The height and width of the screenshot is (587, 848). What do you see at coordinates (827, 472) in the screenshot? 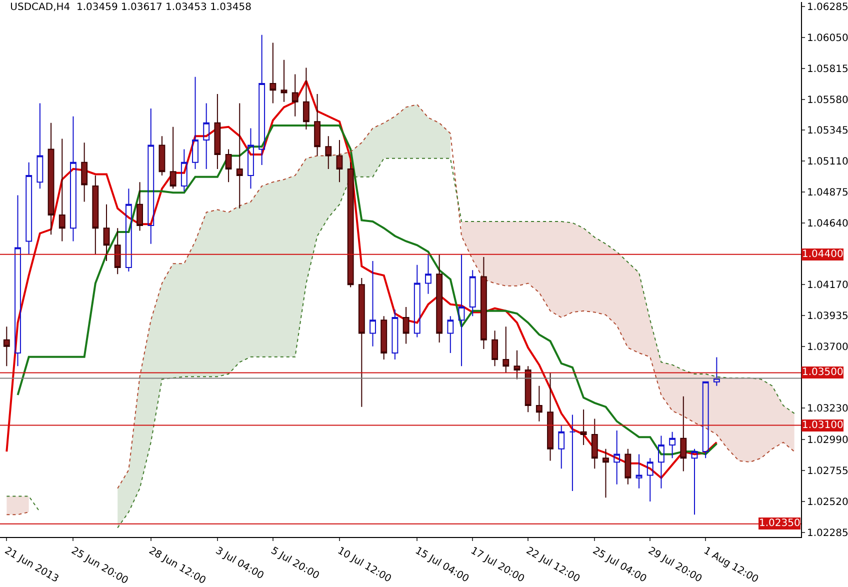
I see `y-tick-label: 1.02755` at bounding box center [827, 472].